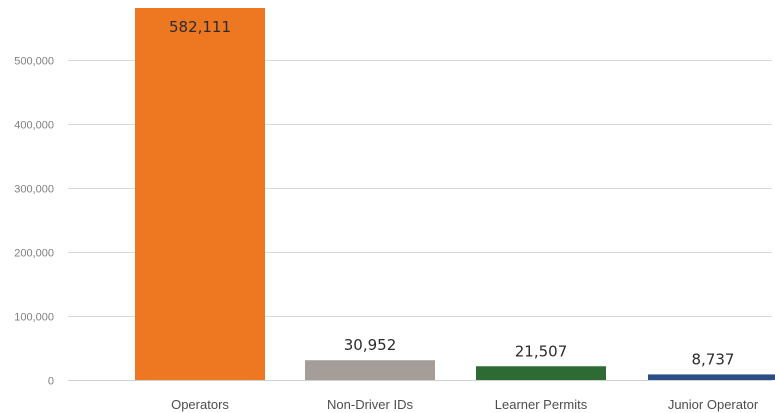 This screenshot has width=775, height=413. What do you see at coordinates (370, 345) in the screenshot?
I see `data-label: 30,952` at bounding box center [370, 345].